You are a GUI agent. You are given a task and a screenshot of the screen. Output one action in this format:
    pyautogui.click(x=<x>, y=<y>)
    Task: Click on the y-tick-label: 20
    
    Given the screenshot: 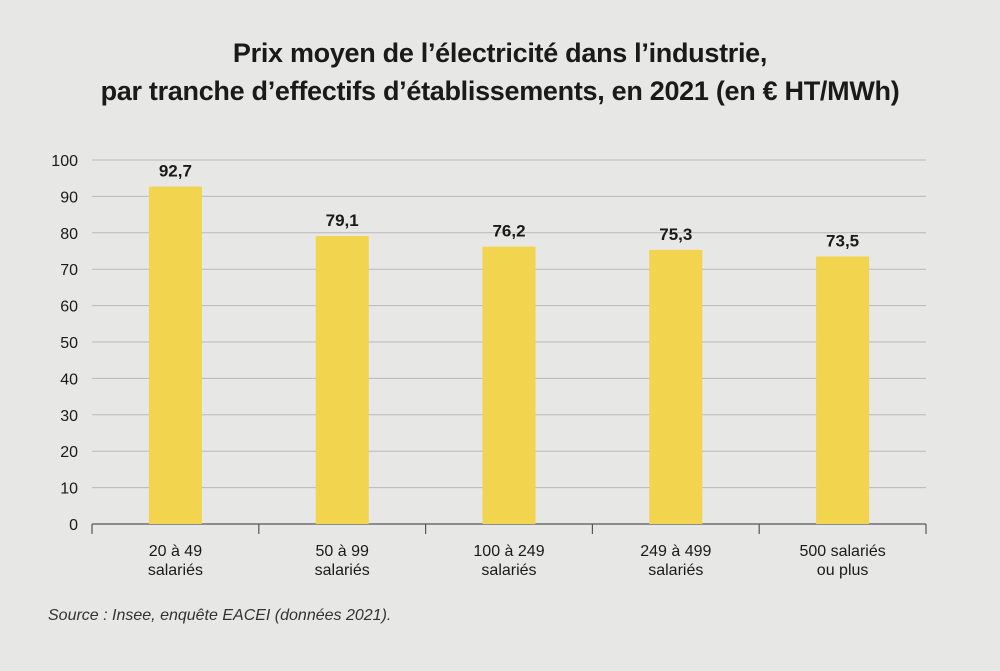 What is the action you would take?
    pyautogui.click(x=69, y=452)
    